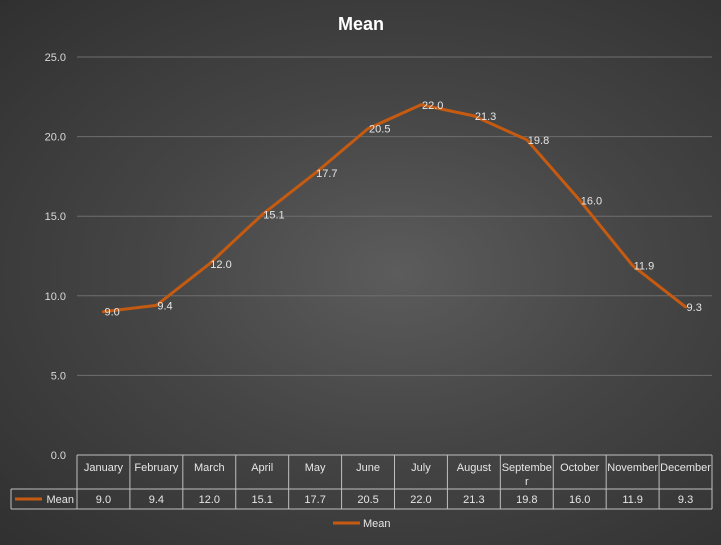 The width and height of the screenshot is (721, 545). What do you see at coordinates (58, 456) in the screenshot?
I see `y-tick-label: 0.0` at bounding box center [58, 456].